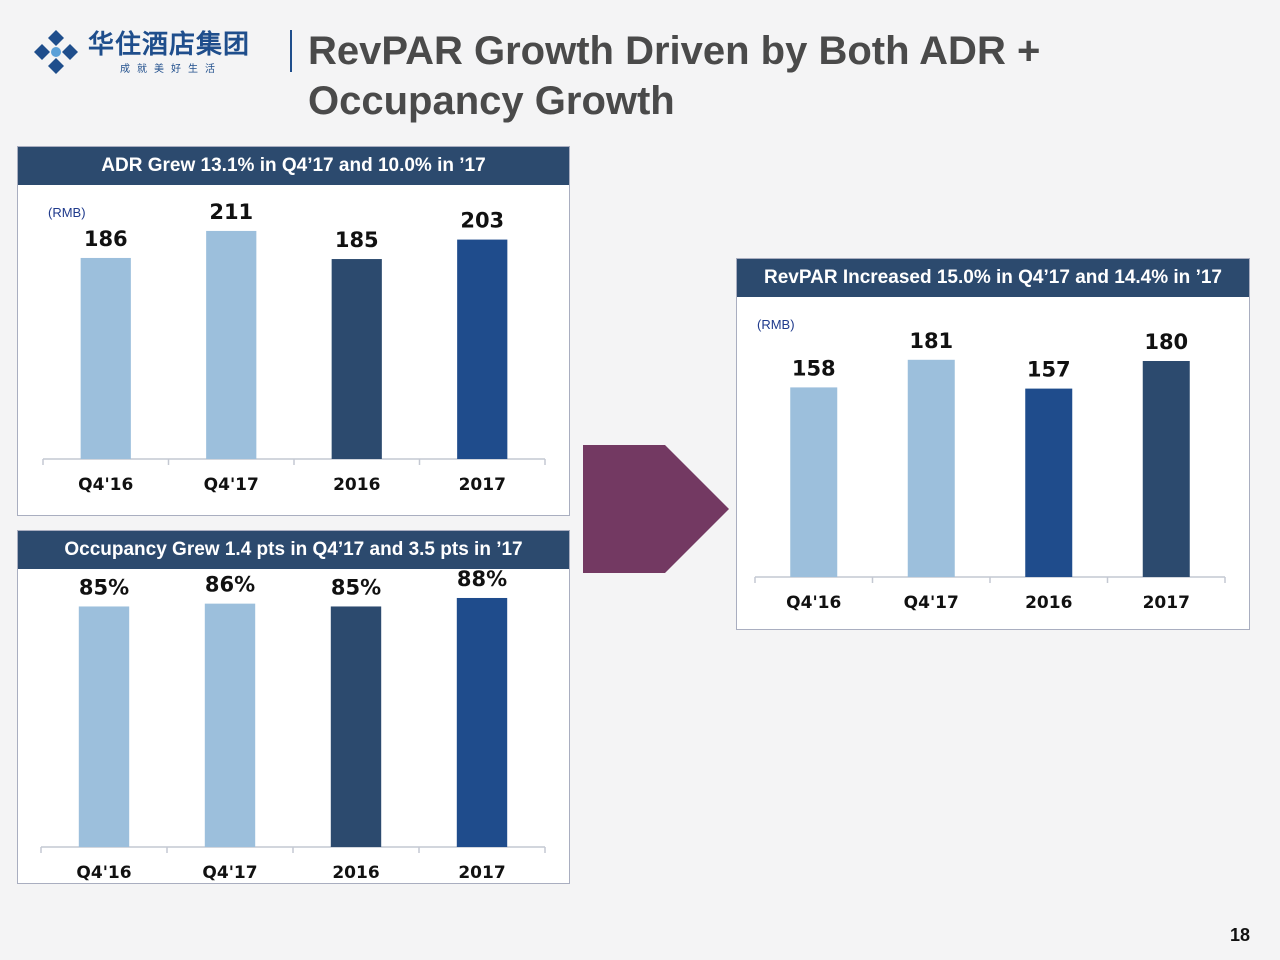 Image resolution: width=1280 pixels, height=960 pixels. Describe the element at coordinates (67, 212) in the screenshot. I see `adr-unit-label: (RMB)` at that location.